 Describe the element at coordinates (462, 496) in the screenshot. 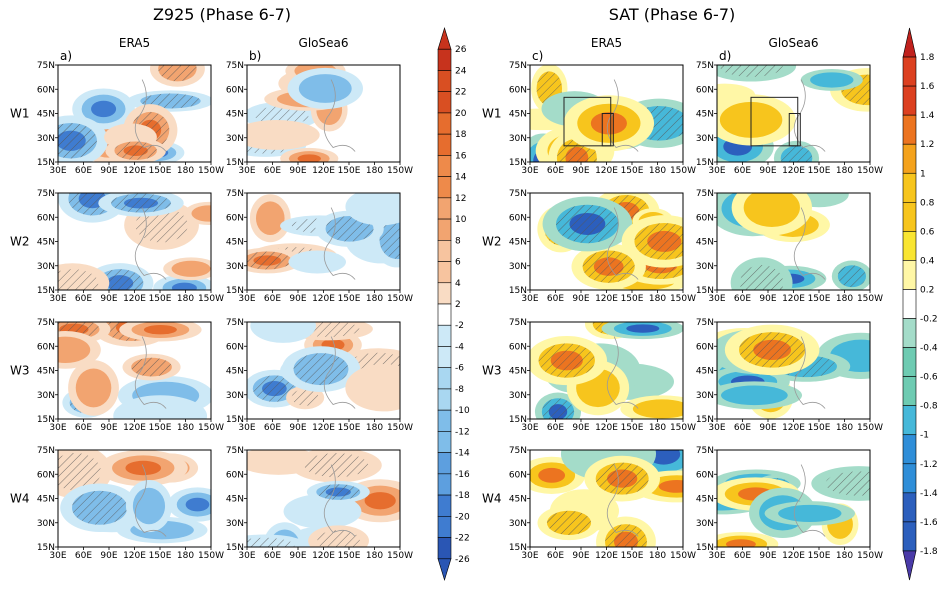

I see `colorbar-label: -18` at that location.